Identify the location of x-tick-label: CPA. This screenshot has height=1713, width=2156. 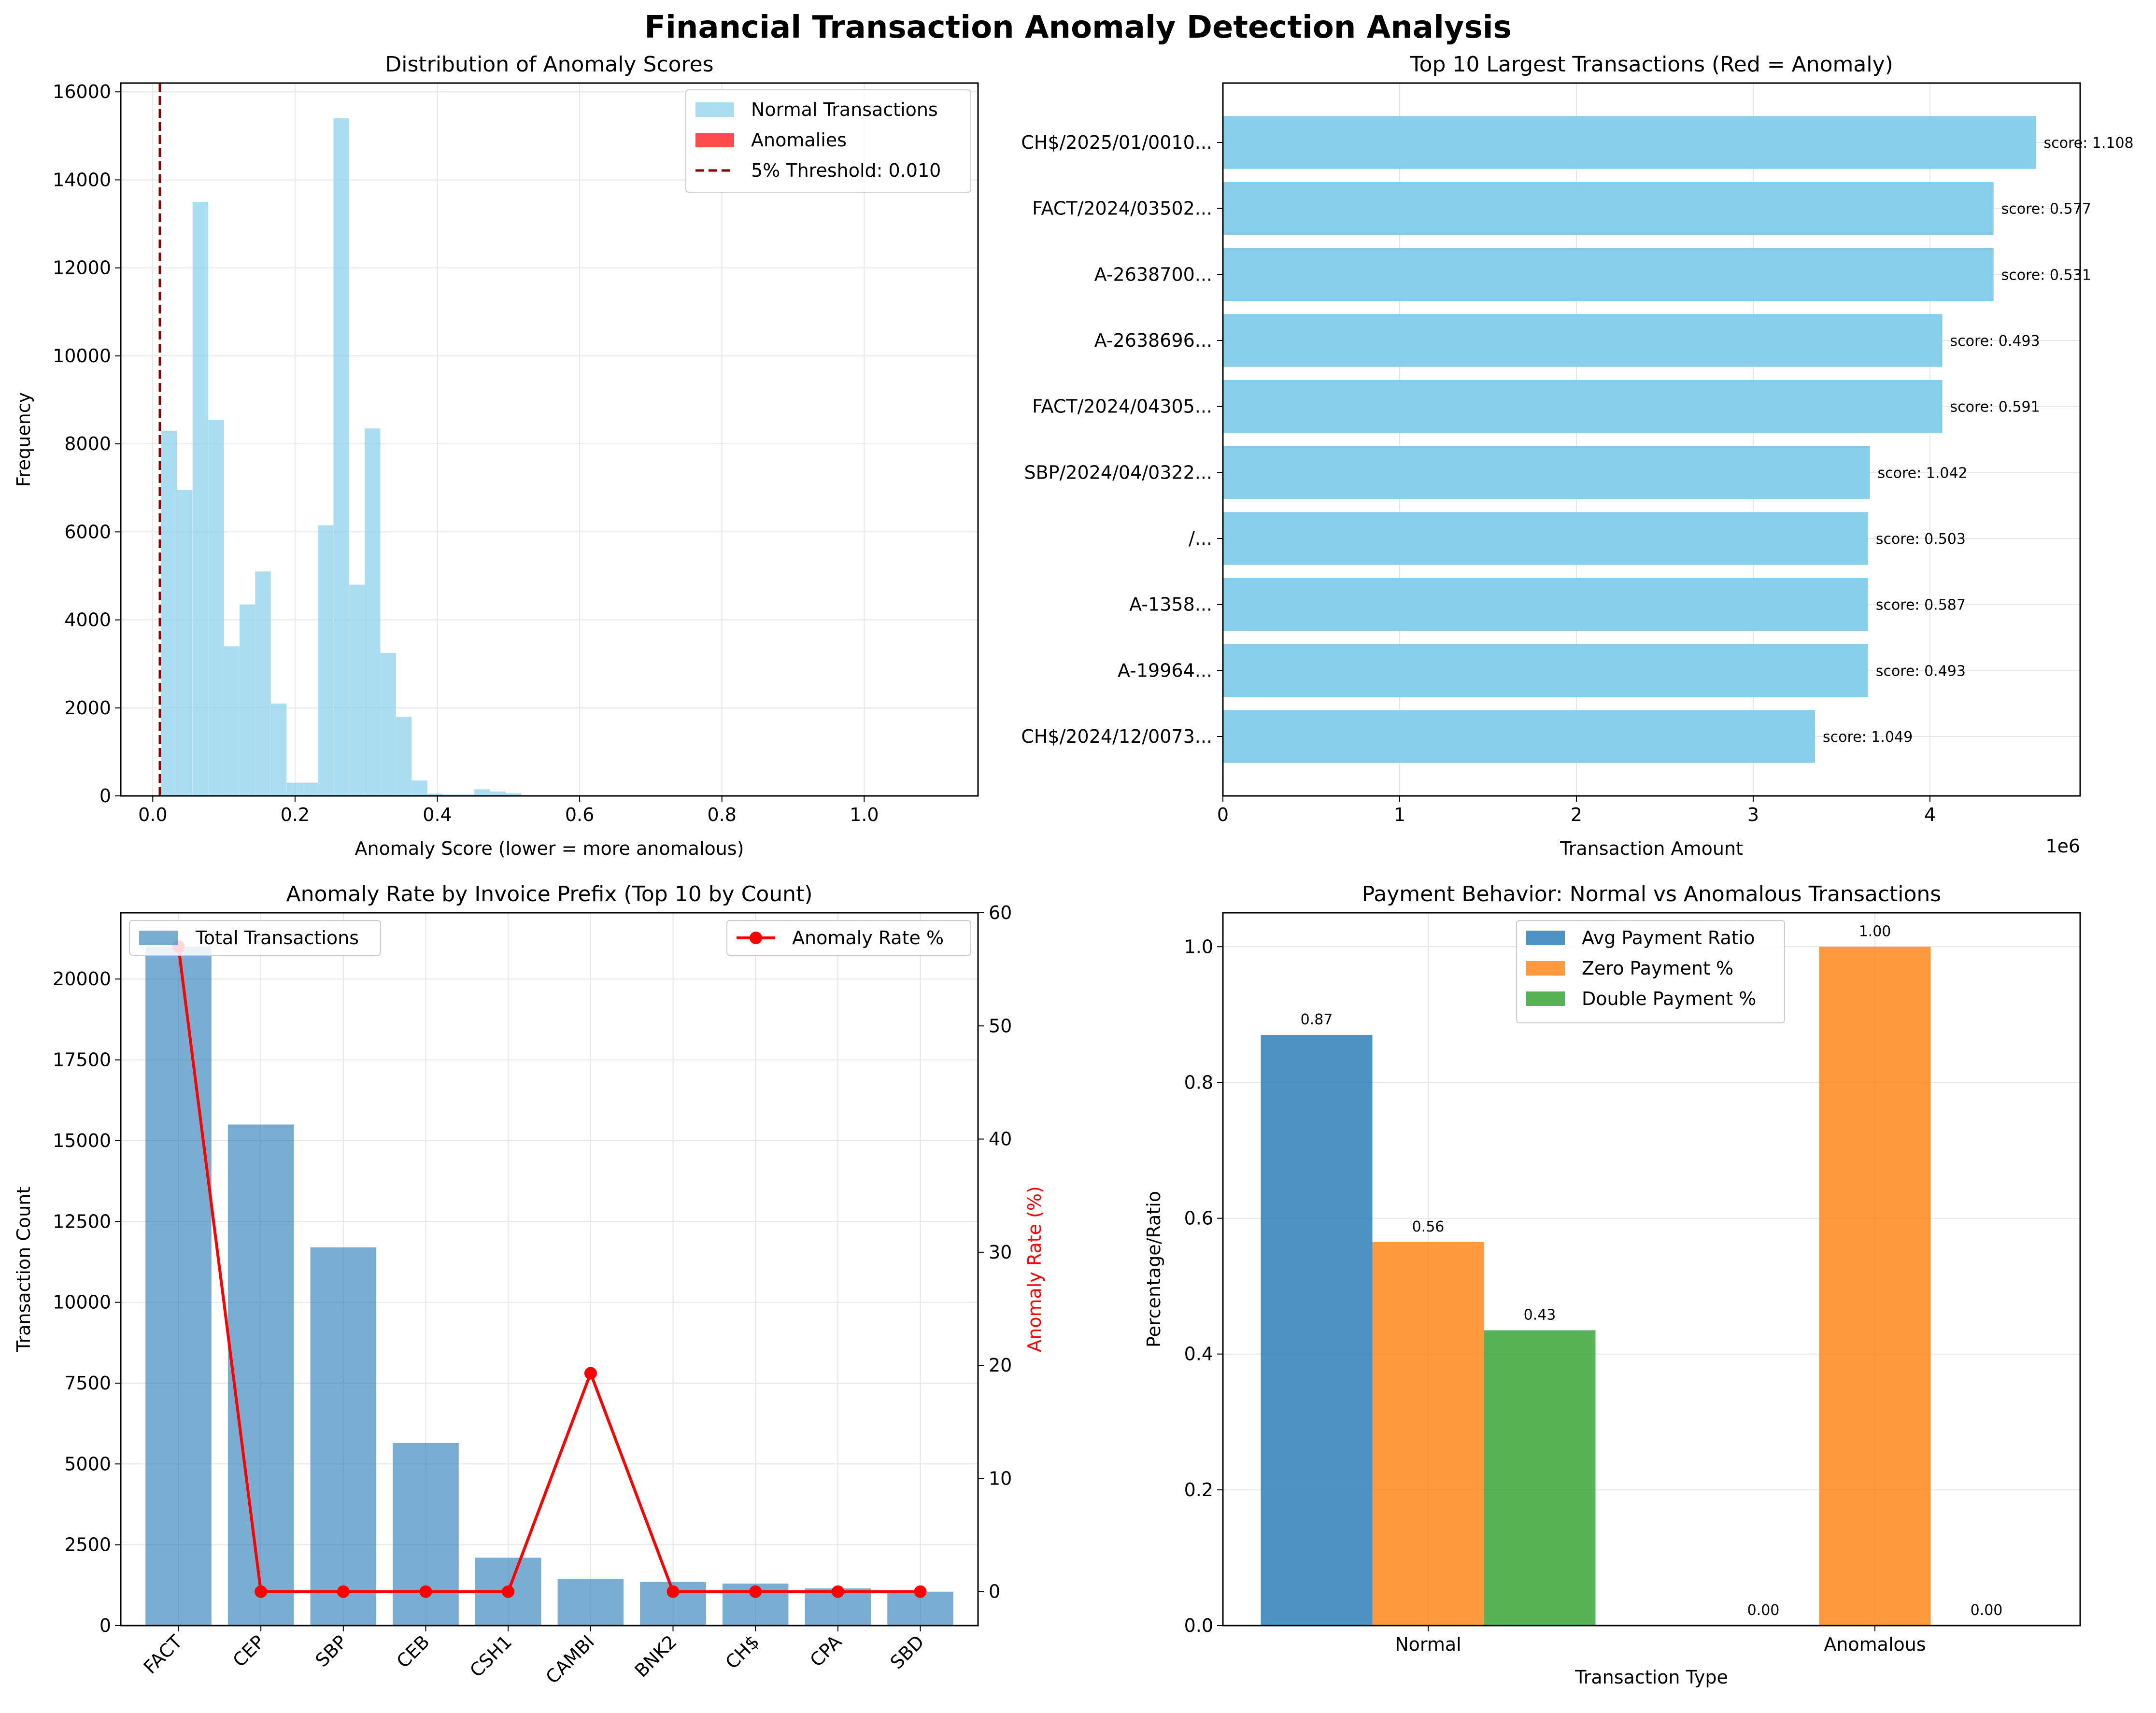
(826, 1651).